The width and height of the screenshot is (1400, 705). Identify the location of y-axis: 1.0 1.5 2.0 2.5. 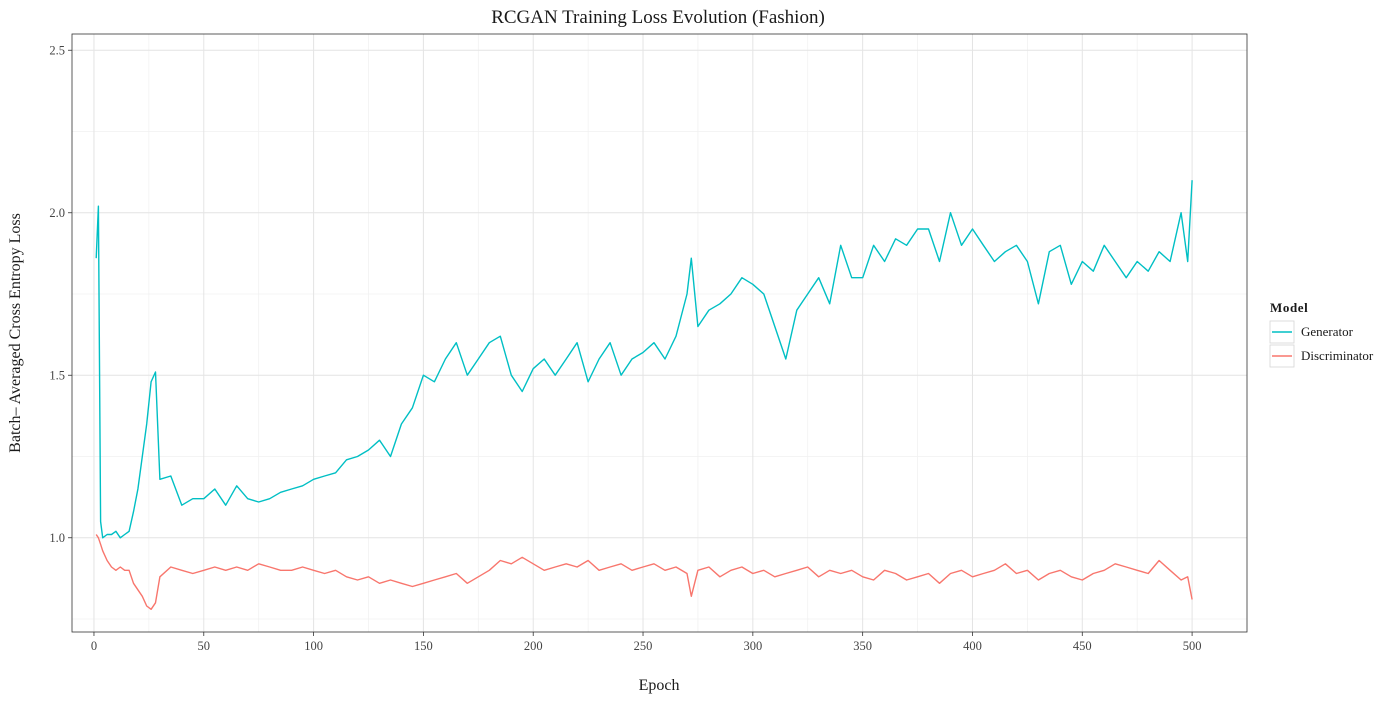
(60, 294).